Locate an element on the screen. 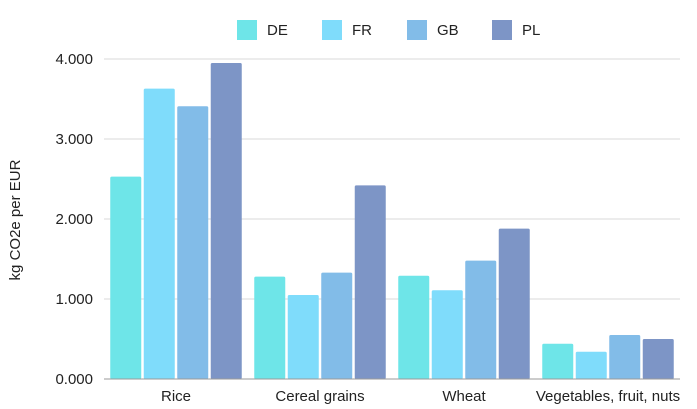  category-label: Wheat is located at coordinates (464, 396).